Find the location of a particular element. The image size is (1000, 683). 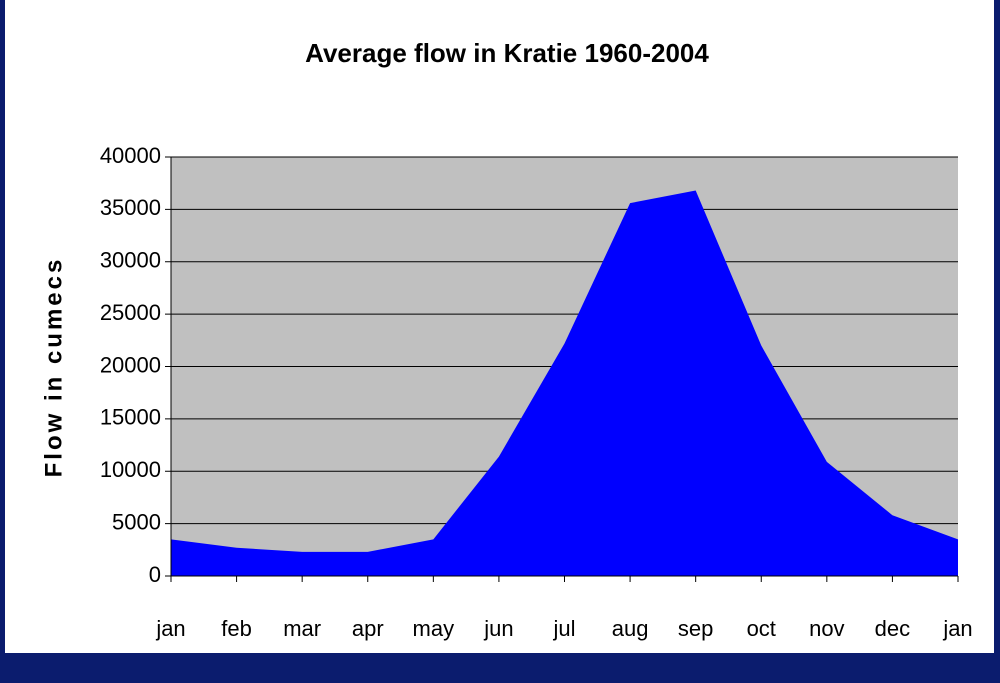

x-tick-label: oct is located at coordinates (761, 628).